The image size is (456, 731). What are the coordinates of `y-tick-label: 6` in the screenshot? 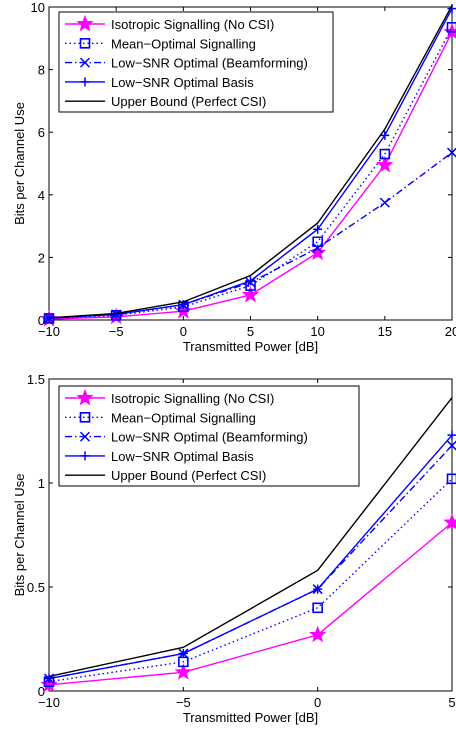 It's located at (41, 132).